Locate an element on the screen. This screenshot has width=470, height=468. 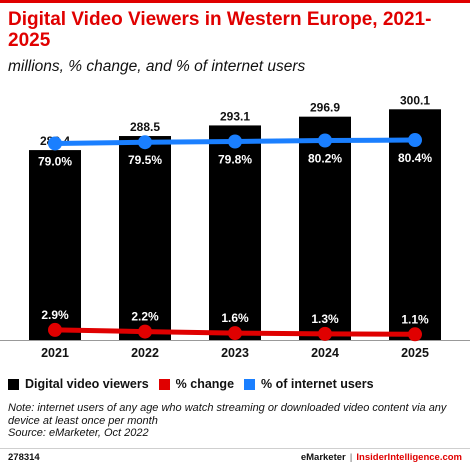
legend-item-viewers: Digital video viewers is located at coordinates (78, 384).